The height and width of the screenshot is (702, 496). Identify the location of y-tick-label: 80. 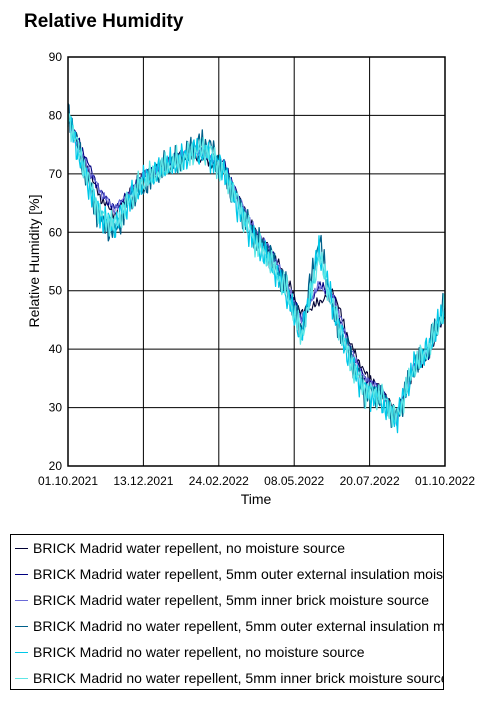
(56, 115).